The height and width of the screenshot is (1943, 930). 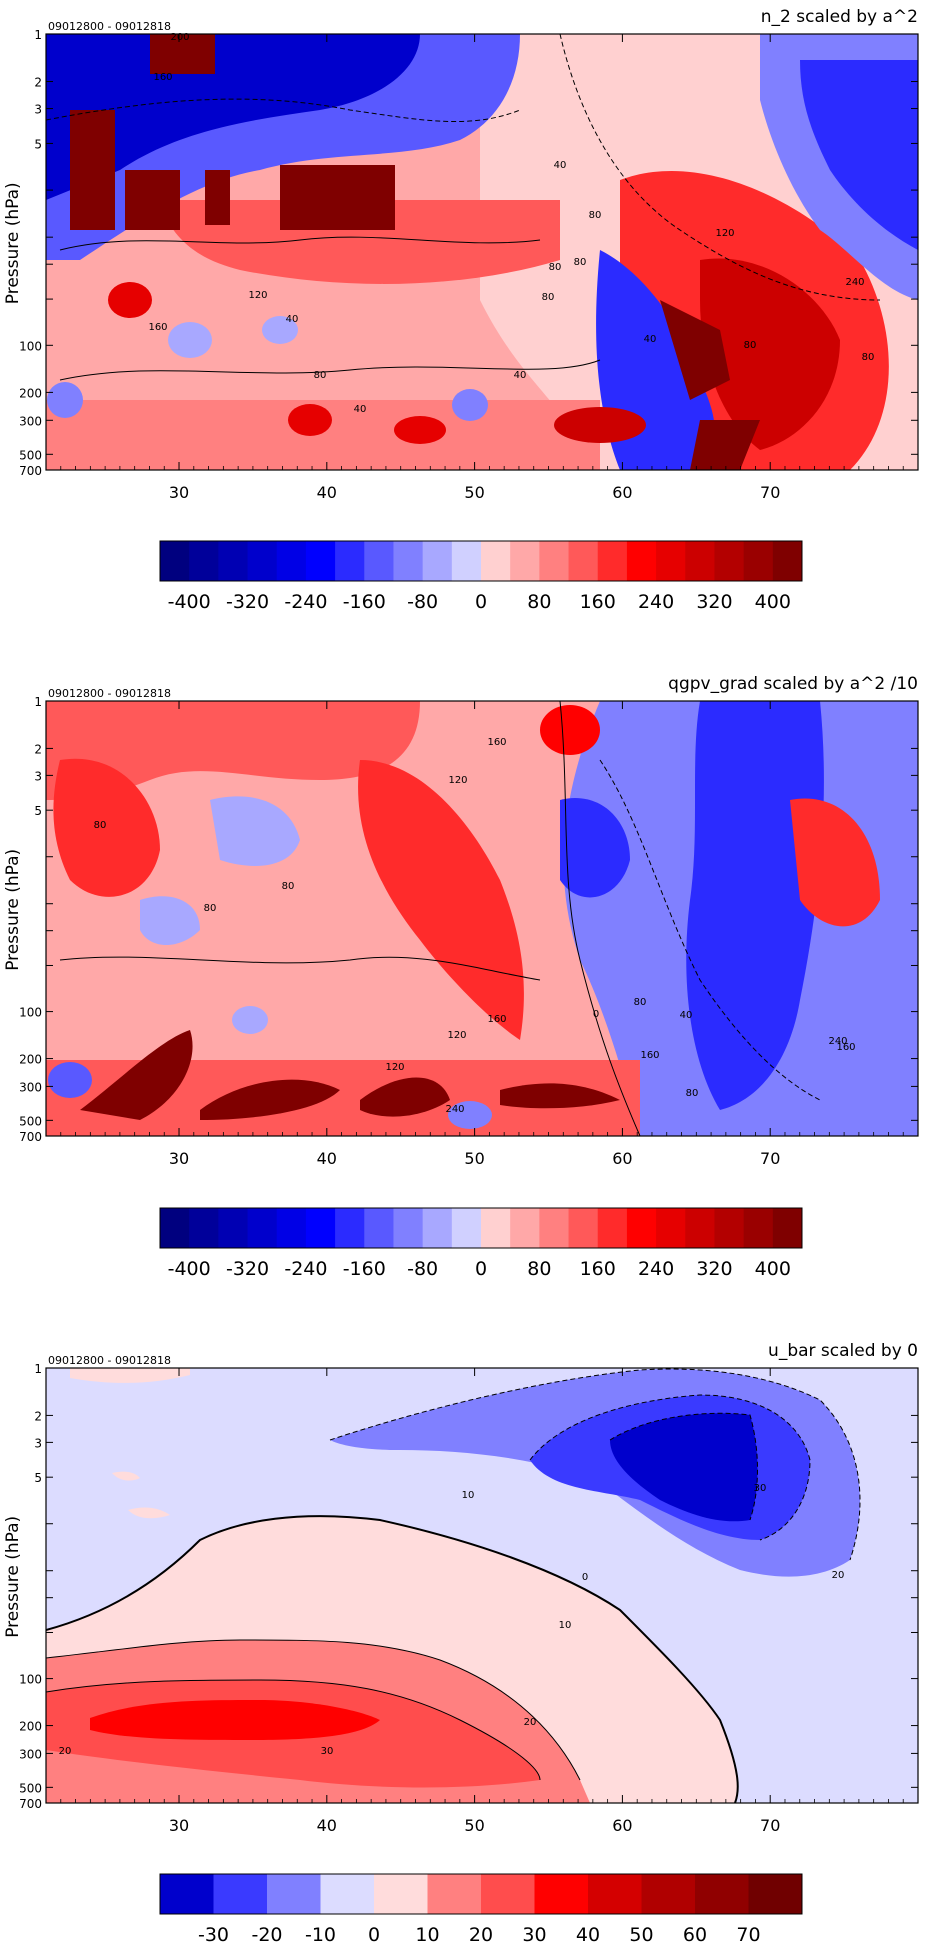 What do you see at coordinates (481, 602) in the screenshot?
I see `colorbar-tick-label: 0` at bounding box center [481, 602].